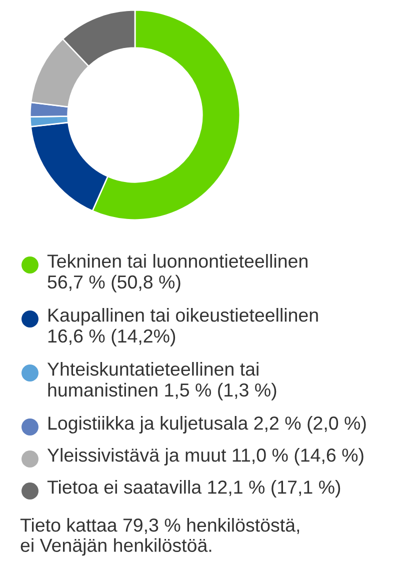 Image resolution: width=414 pixels, height=570 pixels. Describe the element at coordinates (161, 381) in the screenshot. I see `legend-label: Yhteiskuntatieteellinen tai humanistinen 1,5 % (1,3 %)` at that location.